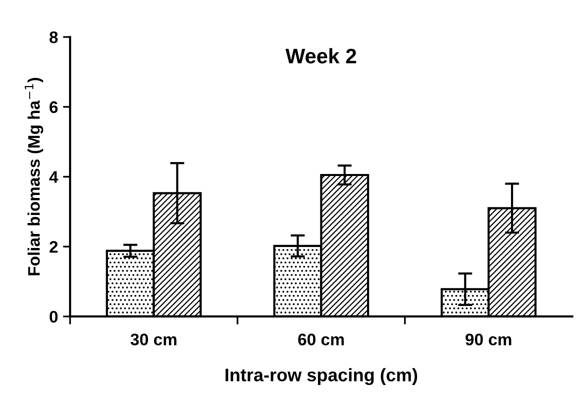 The image size is (584, 411). What do you see at coordinates (54, 316) in the screenshot?
I see `y-tick-label: 0` at bounding box center [54, 316].